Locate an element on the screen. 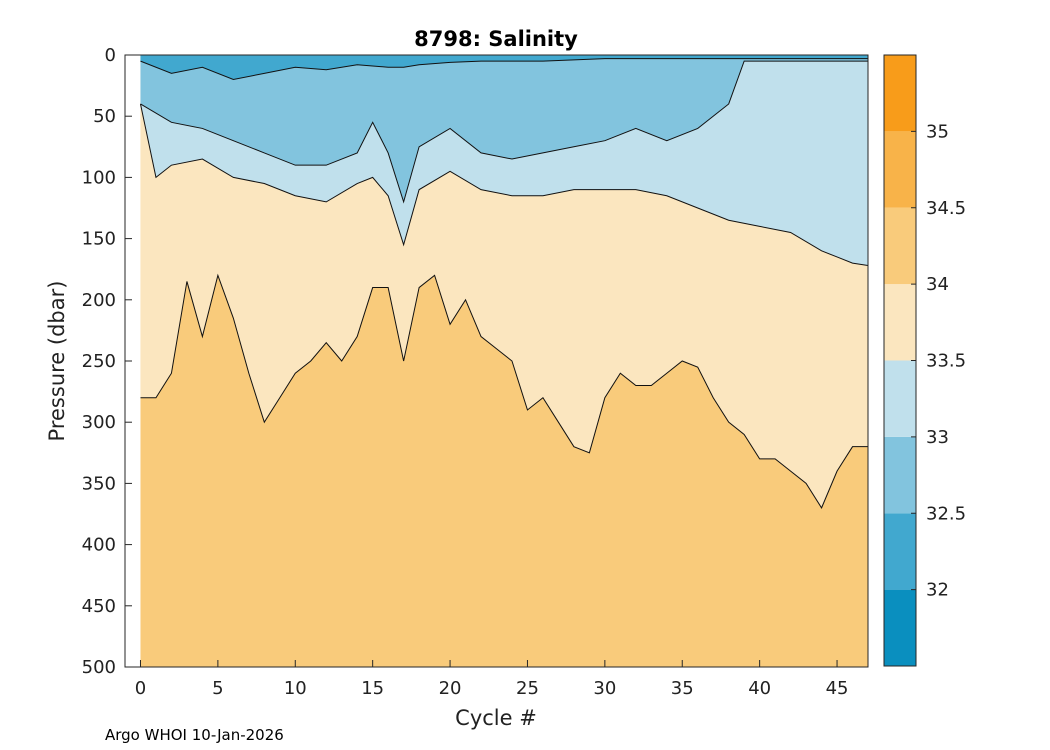  y-tick-label: 200 is located at coordinates (99, 300).